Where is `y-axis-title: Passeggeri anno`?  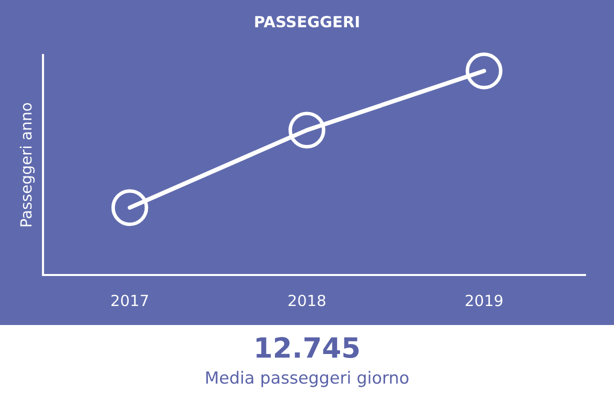
y-axis-title: Passeggeri anno is located at coordinates (27, 164).